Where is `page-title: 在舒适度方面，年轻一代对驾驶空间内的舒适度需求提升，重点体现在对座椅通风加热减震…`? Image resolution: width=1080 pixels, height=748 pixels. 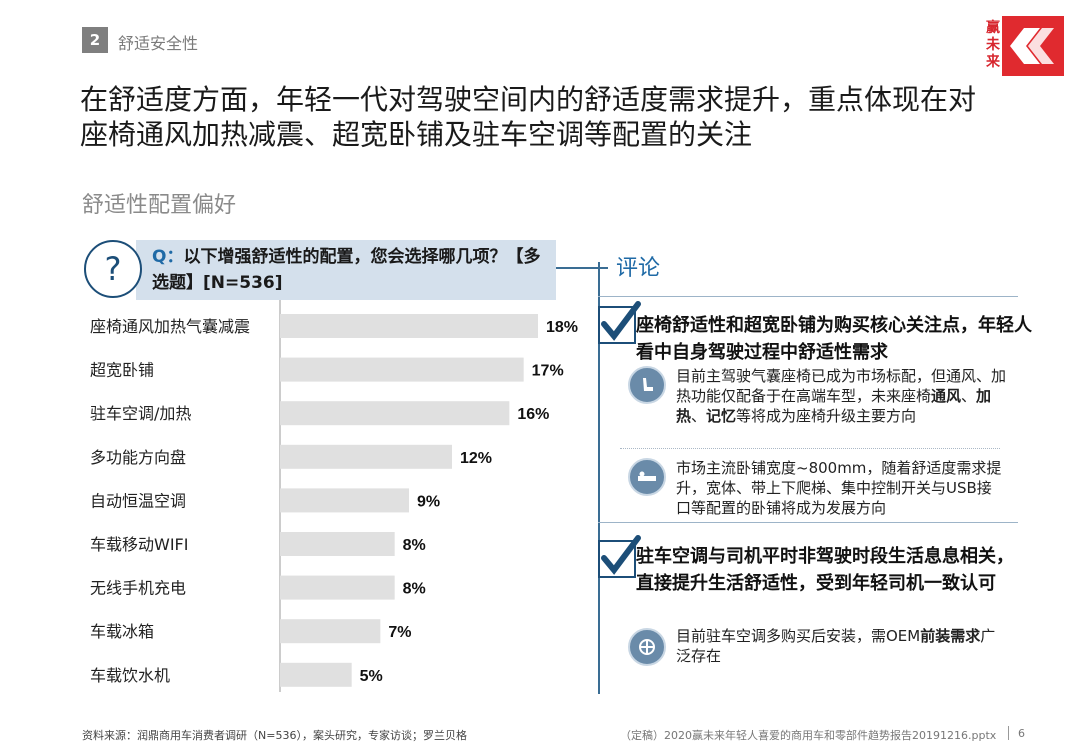 page-title: 在舒适度方面，年轻一代对驾驶空间内的舒适度需求提升，重点体现在对座椅通风加热减震… is located at coordinates (528, 117).